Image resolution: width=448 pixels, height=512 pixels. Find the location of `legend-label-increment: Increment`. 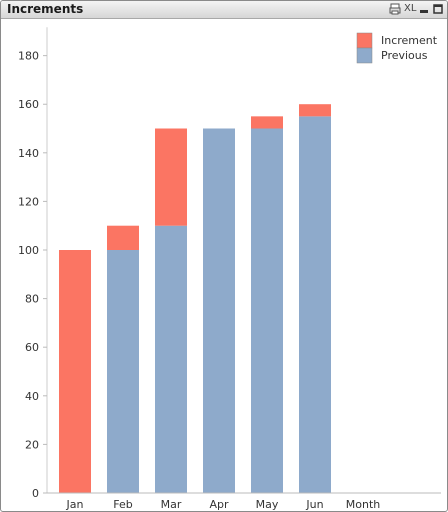

legend-label-increment: Increment is located at coordinates (409, 40).